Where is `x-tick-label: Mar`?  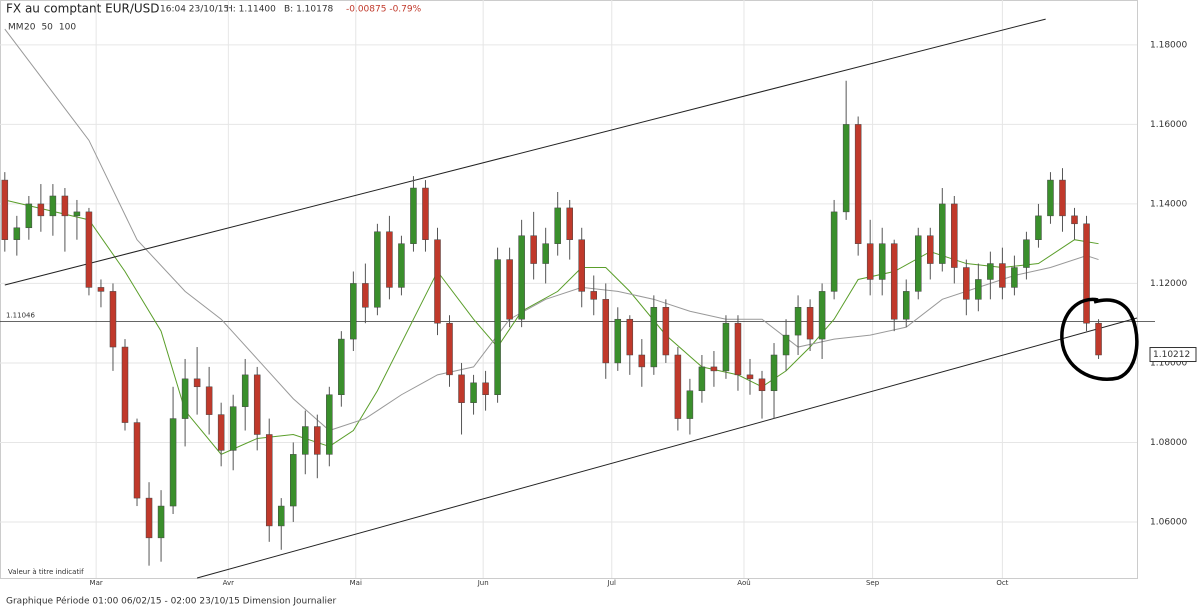
x-tick-label: Mar is located at coordinates (96, 583).